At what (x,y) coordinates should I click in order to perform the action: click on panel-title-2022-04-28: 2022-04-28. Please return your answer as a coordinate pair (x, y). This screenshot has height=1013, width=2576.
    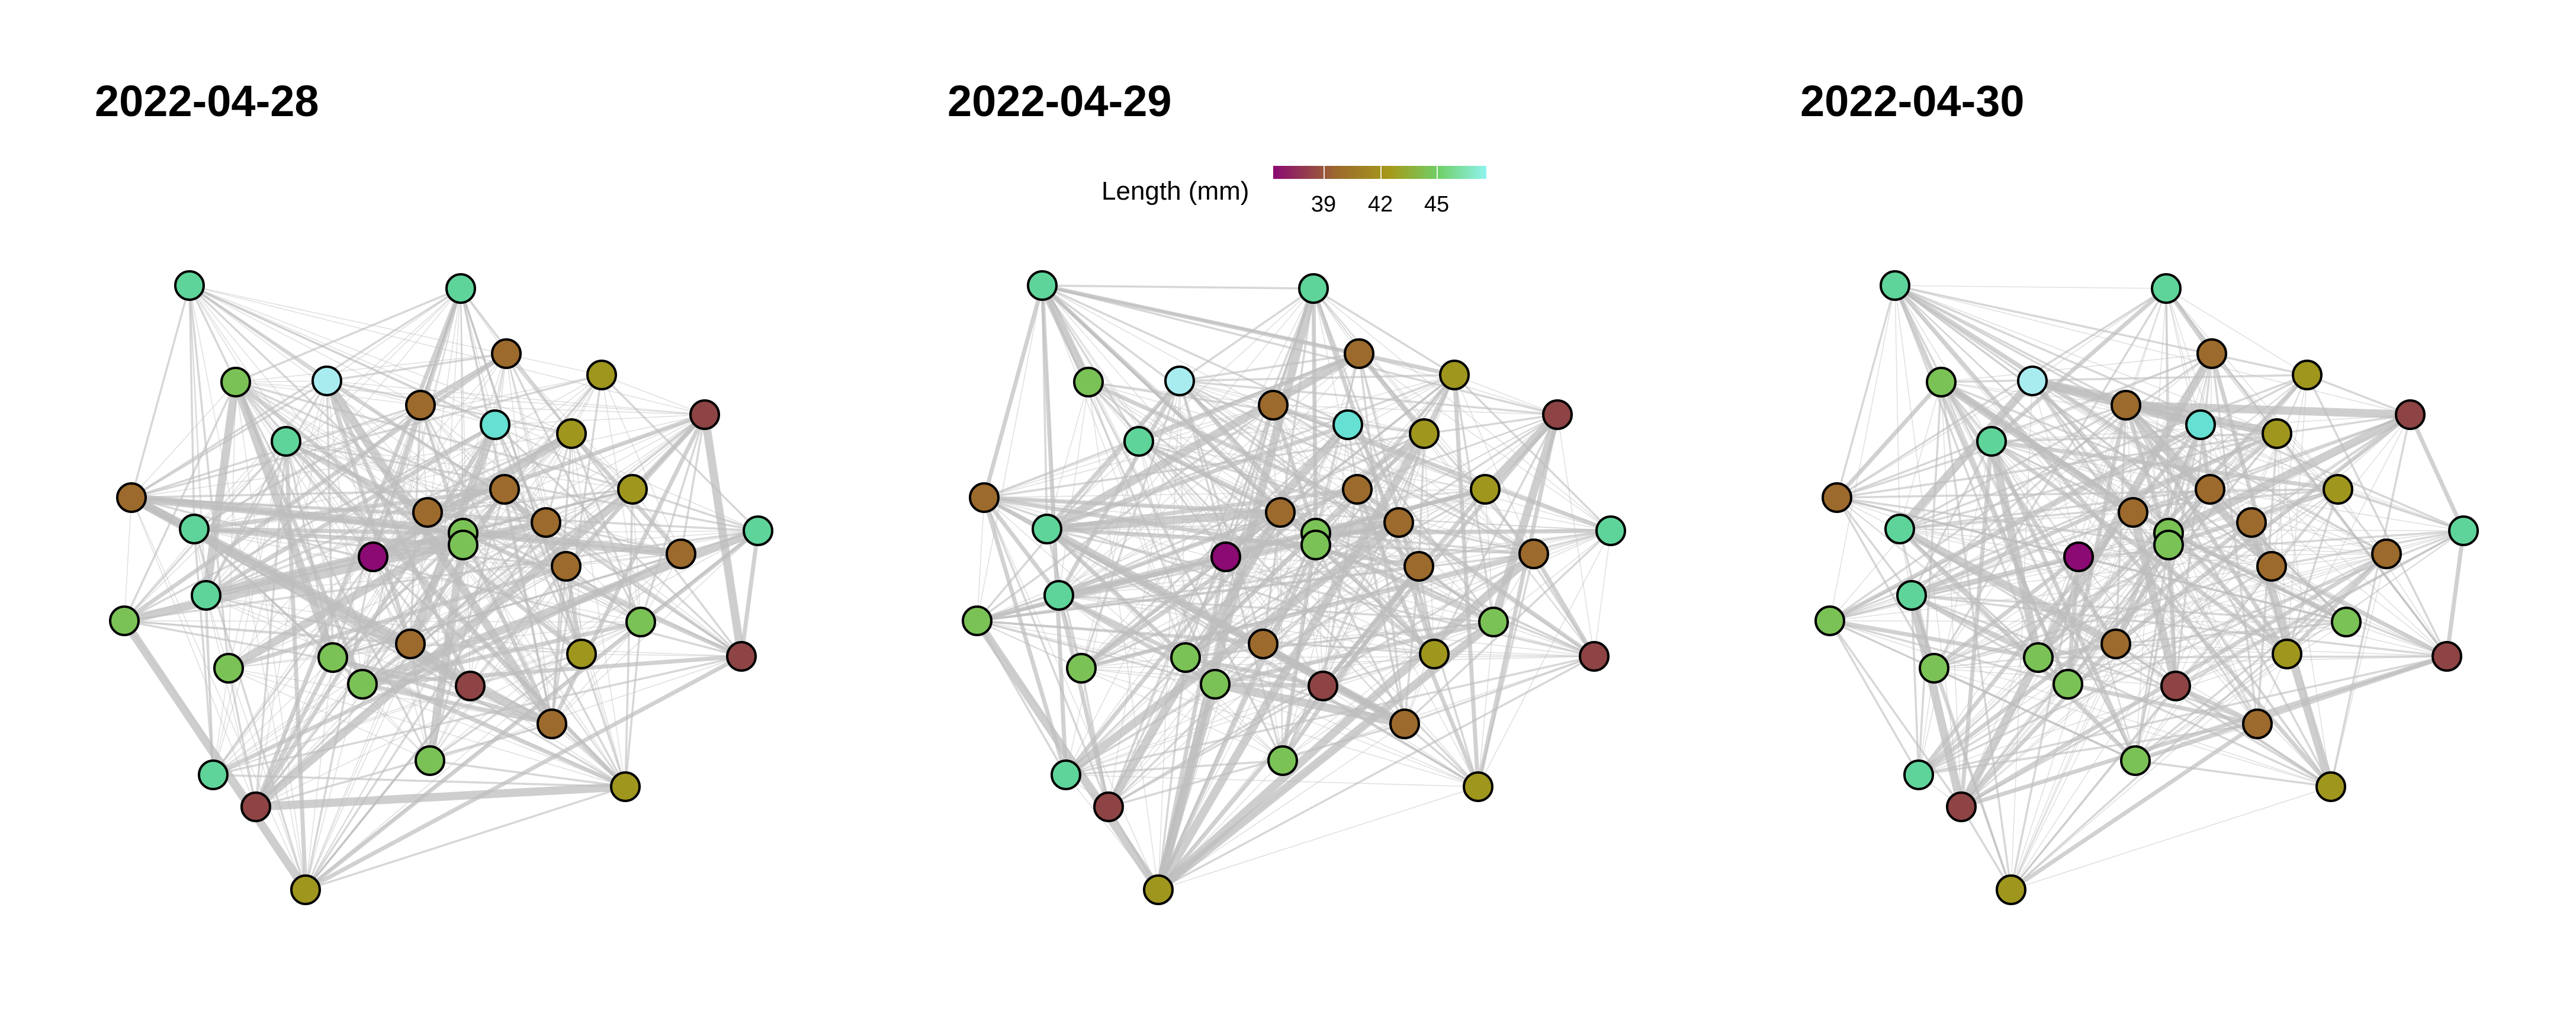
    Looking at the image, I should click on (207, 101).